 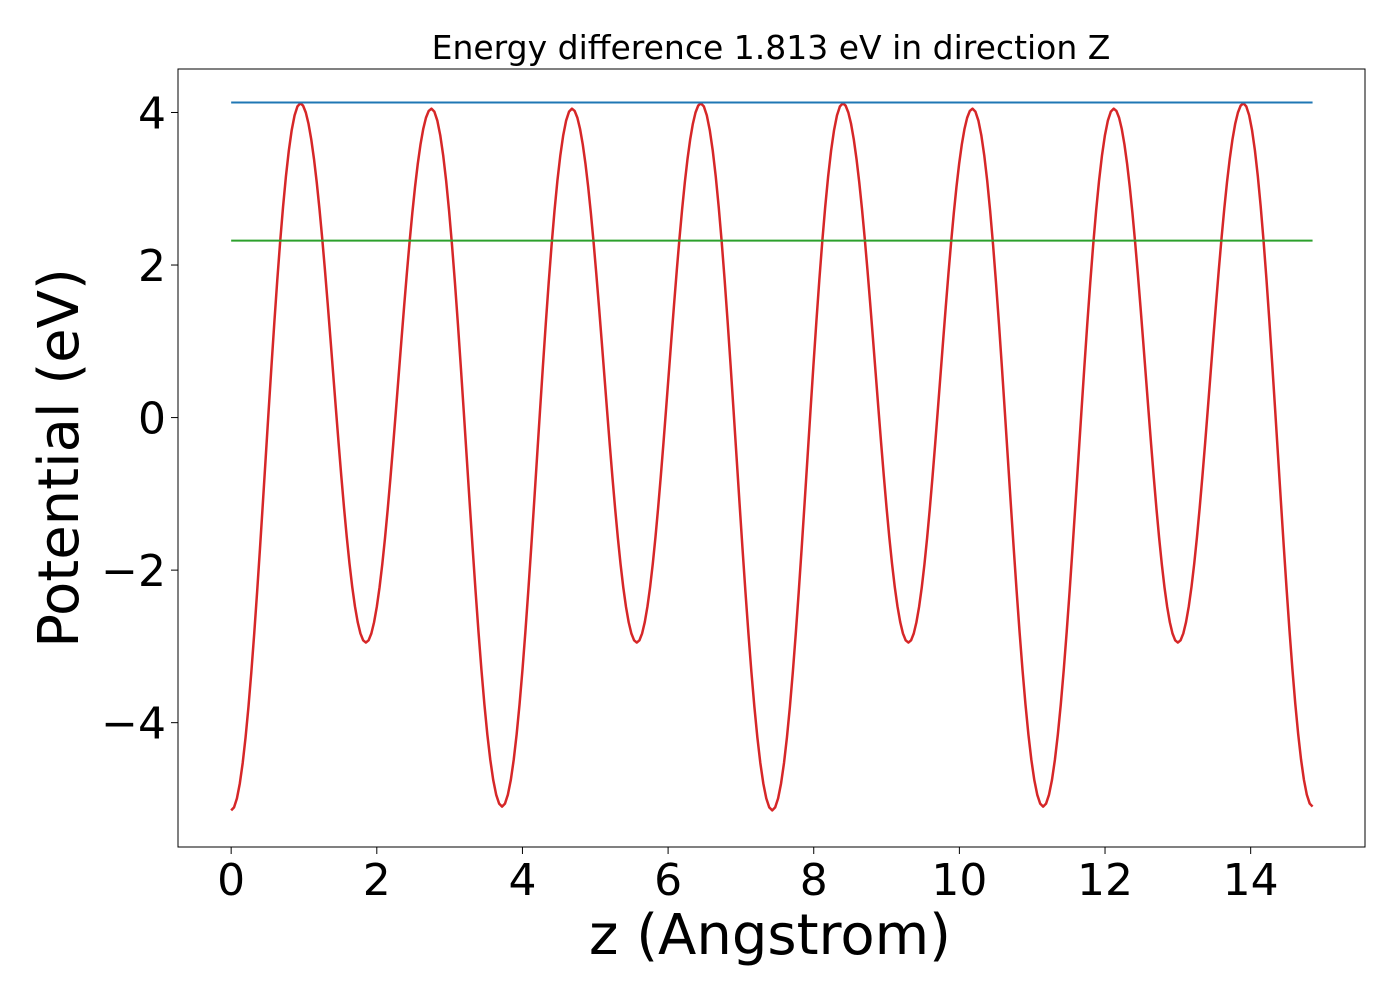 I want to click on x-tick-label: 14, so click(x=1251, y=880).